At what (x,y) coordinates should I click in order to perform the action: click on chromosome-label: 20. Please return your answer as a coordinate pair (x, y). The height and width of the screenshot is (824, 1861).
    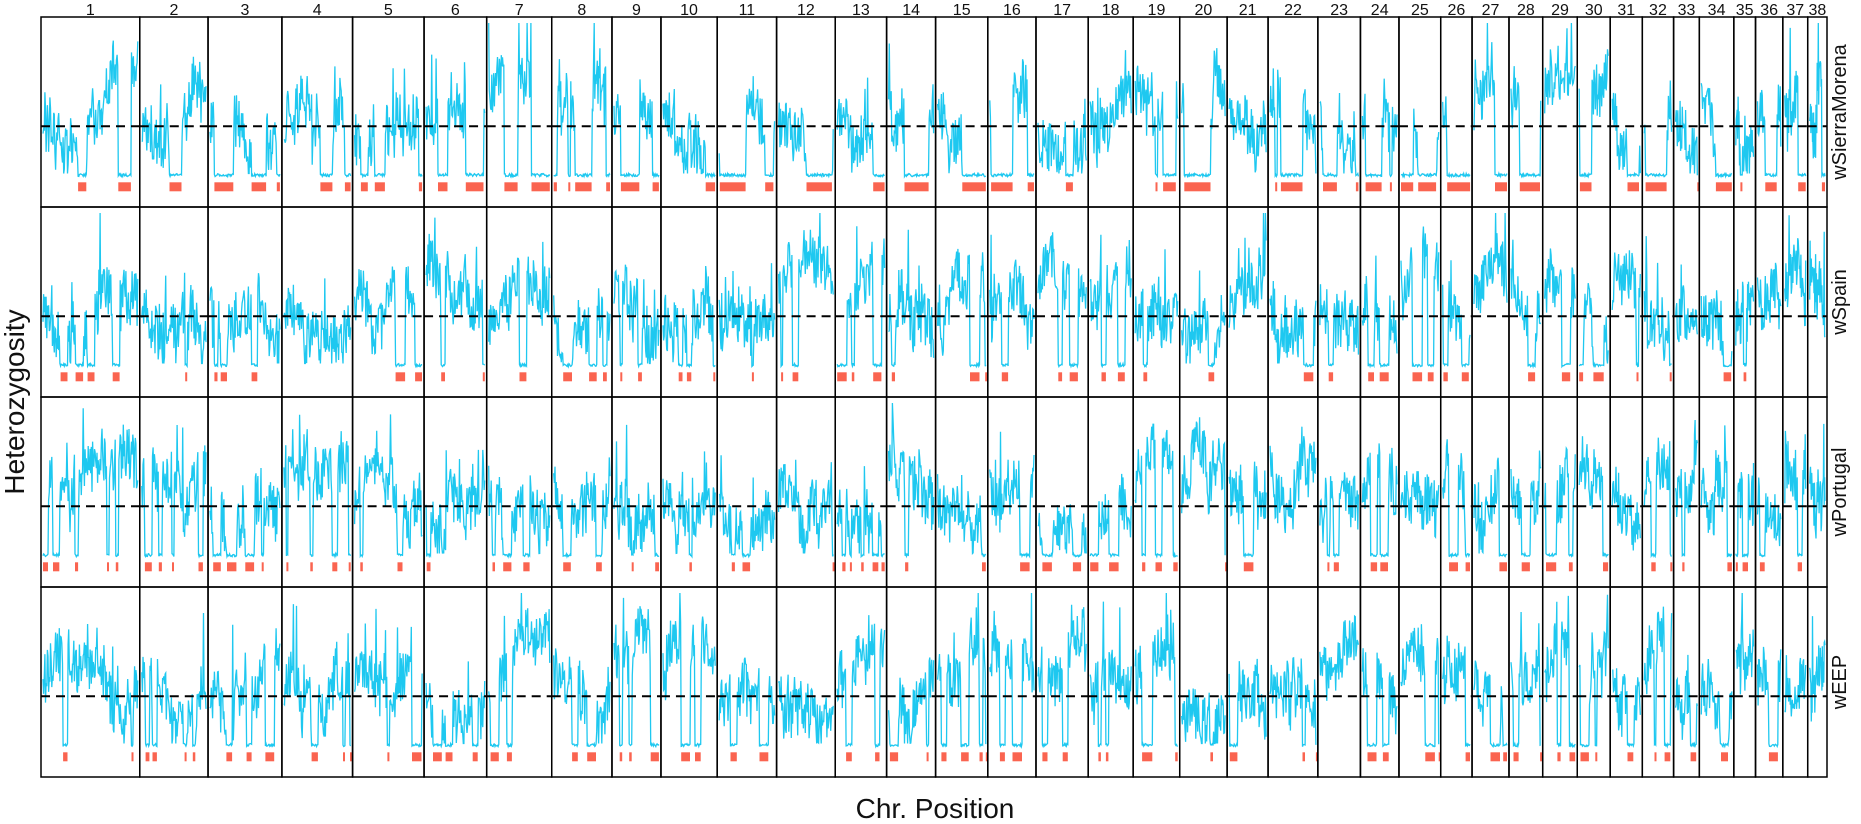
    Looking at the image, I should click on (1204, 10).